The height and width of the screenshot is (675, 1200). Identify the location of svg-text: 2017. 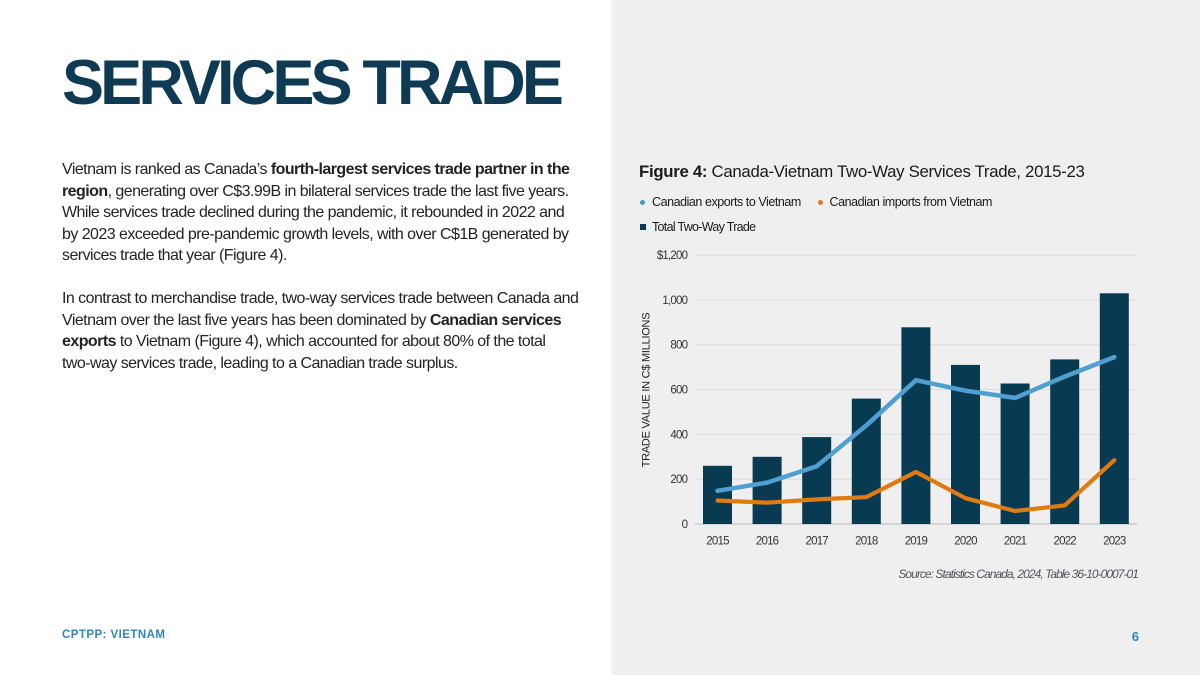
(817, 542).